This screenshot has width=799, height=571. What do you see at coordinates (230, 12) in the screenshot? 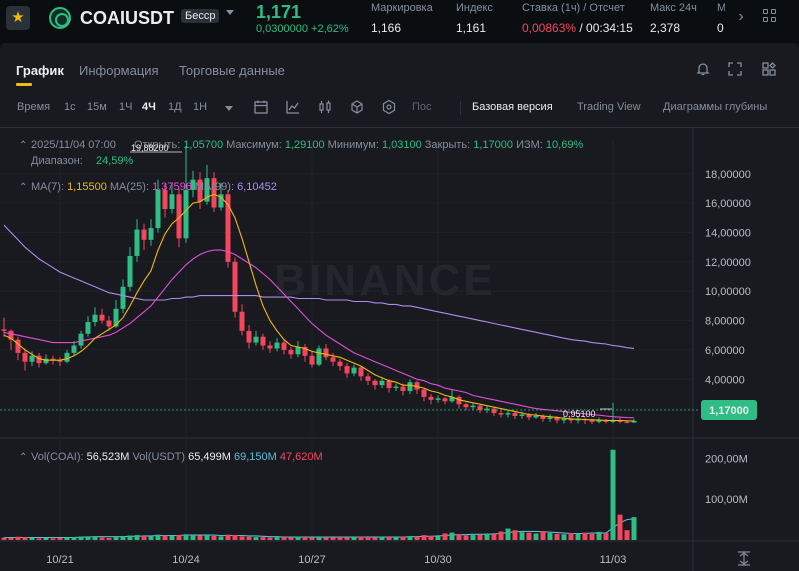
I see `chevron-down-icon` at bounding box center [230, 12].